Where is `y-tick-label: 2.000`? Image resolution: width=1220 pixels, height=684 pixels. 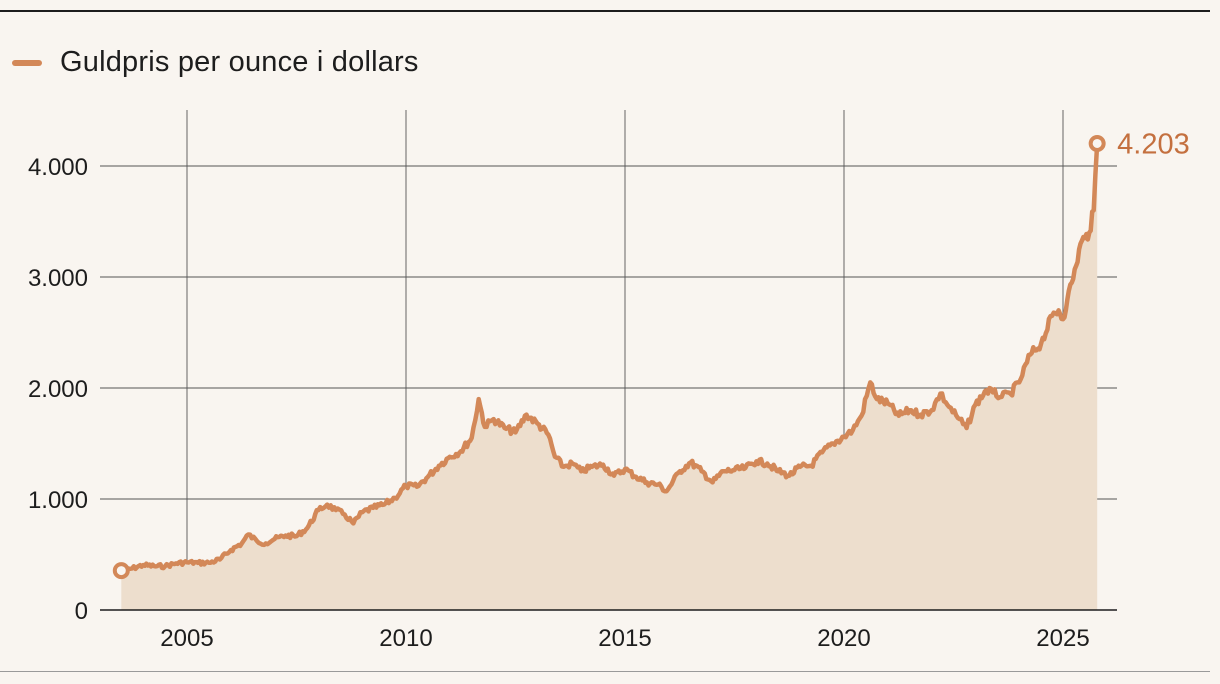
y-tick-label: 2.000 is located at coordinates (58, 389).